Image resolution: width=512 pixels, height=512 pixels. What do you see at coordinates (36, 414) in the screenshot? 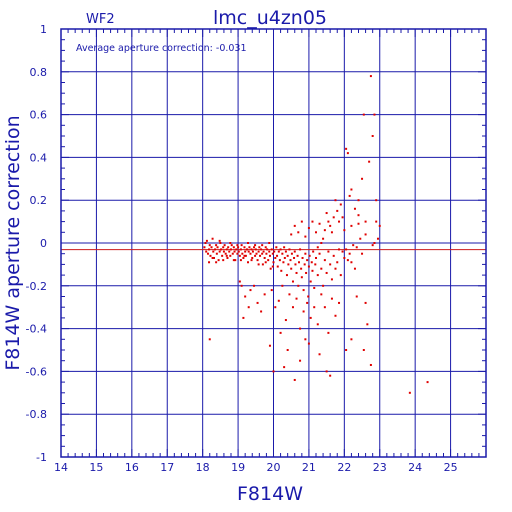
I see `y-tick-label: -0.8` at bounding box center [36, 414].